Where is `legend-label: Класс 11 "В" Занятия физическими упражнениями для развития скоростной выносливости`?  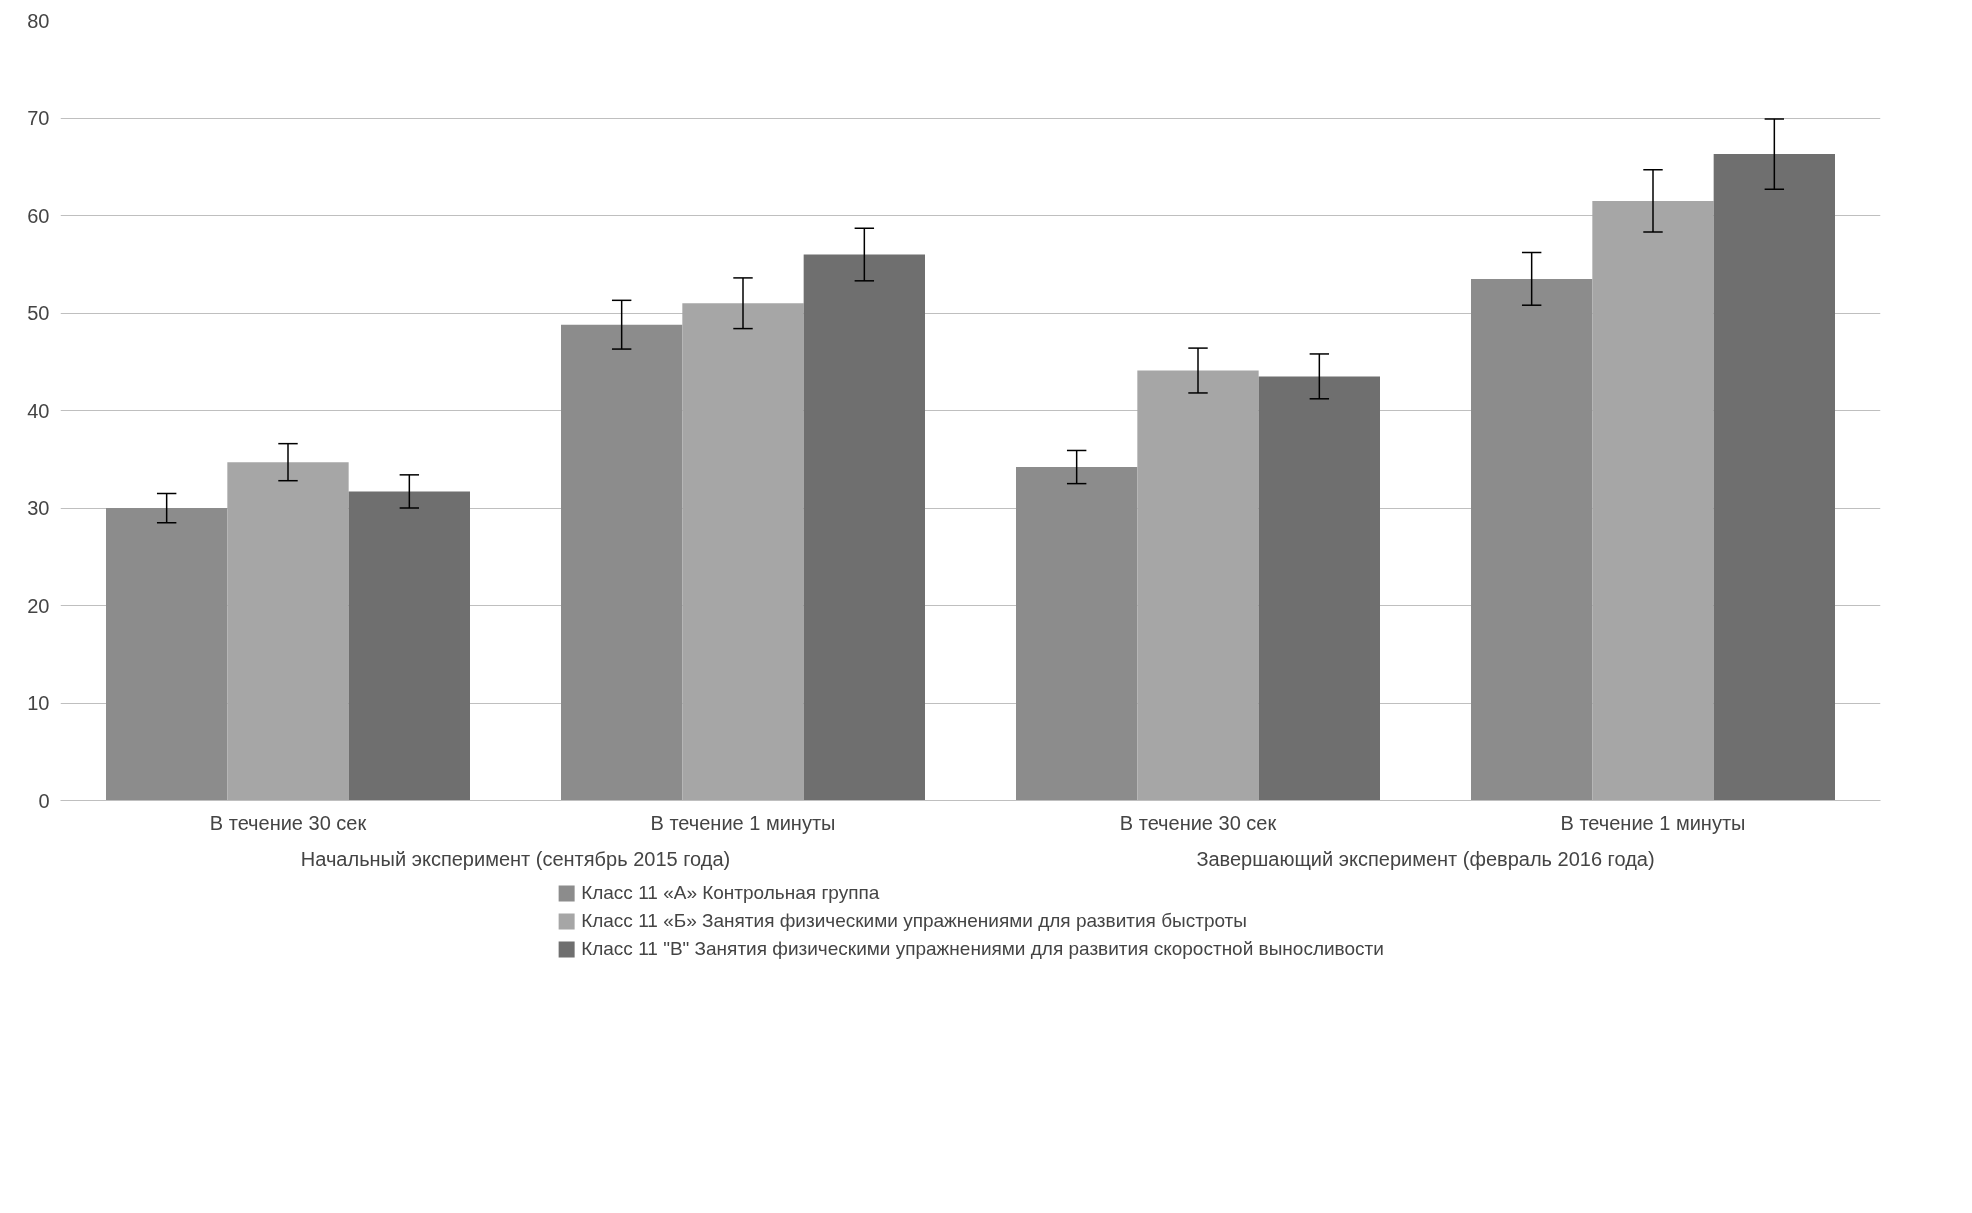 legend-label: Класс 11 "В" Занятия физическими упражнениями для развития скоростной выносливости is located at coordinates (982, 949).